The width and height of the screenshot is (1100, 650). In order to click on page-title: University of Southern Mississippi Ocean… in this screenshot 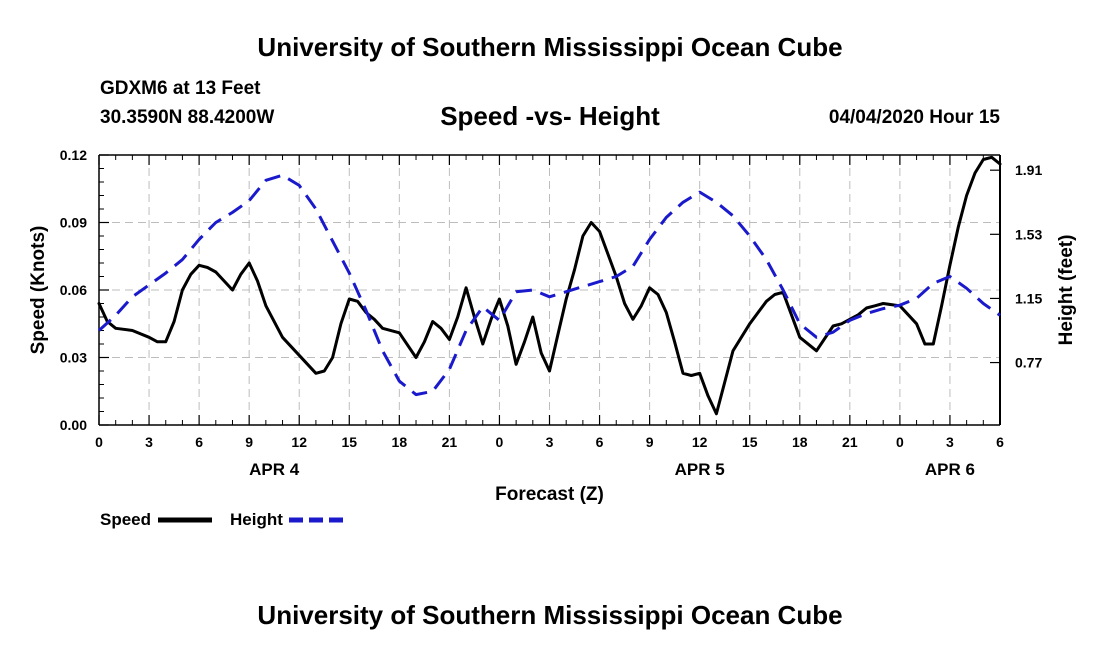, I will do `click(550, 47)`.